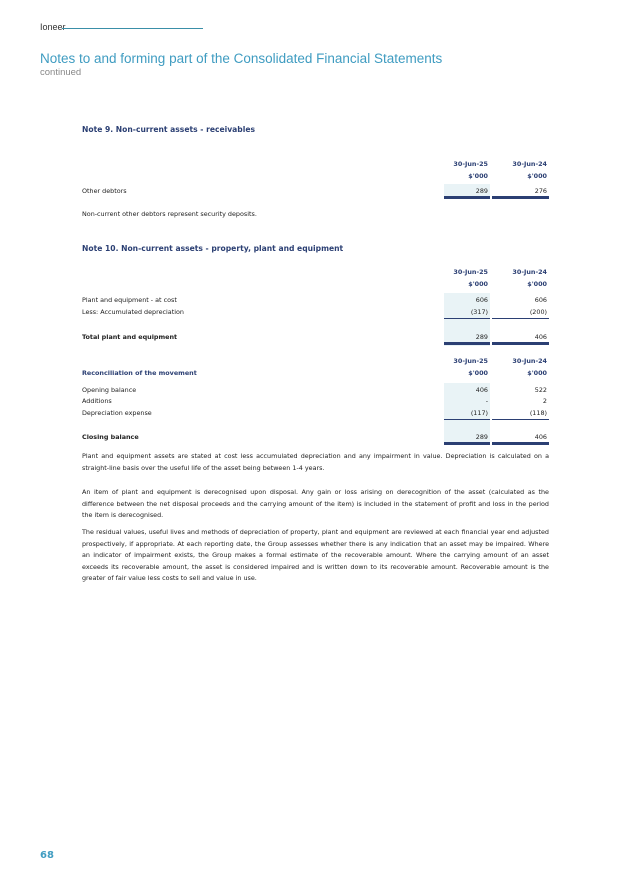  Describe the element at coordinates (537, 176) in the screenshot. I see `note9-col2-unit: $'000` at that location.